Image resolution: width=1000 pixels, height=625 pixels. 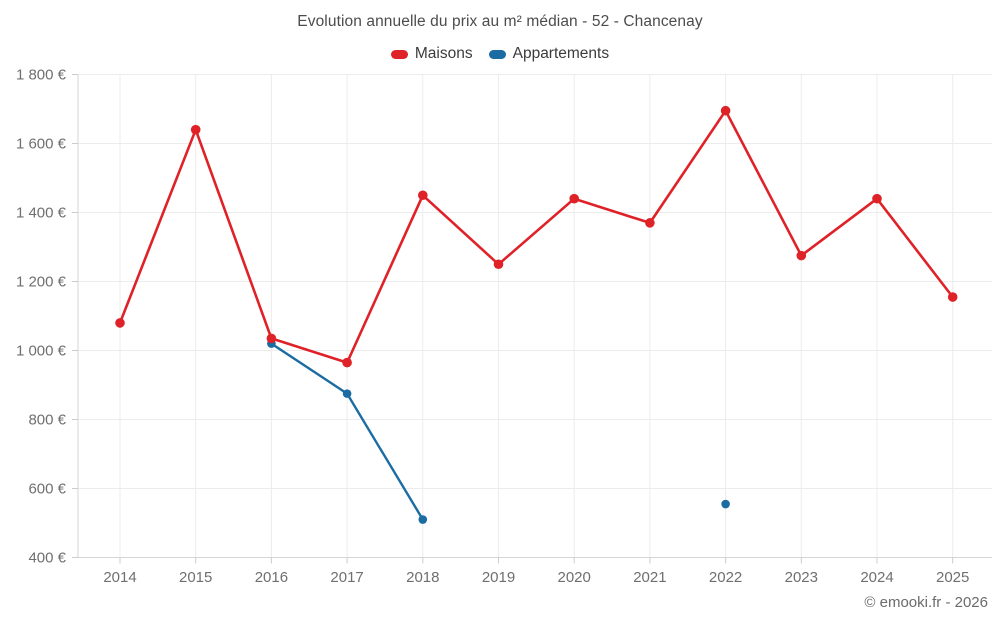 I want to click on point-maisons-2023, so click(x=801, y=255).